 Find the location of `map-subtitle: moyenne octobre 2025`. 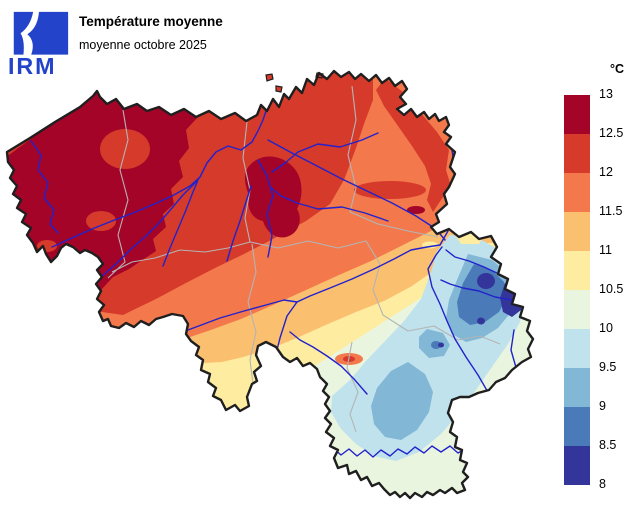

map-subtitle: moyenne octobre 2025 is located at coordinates (143, 45).